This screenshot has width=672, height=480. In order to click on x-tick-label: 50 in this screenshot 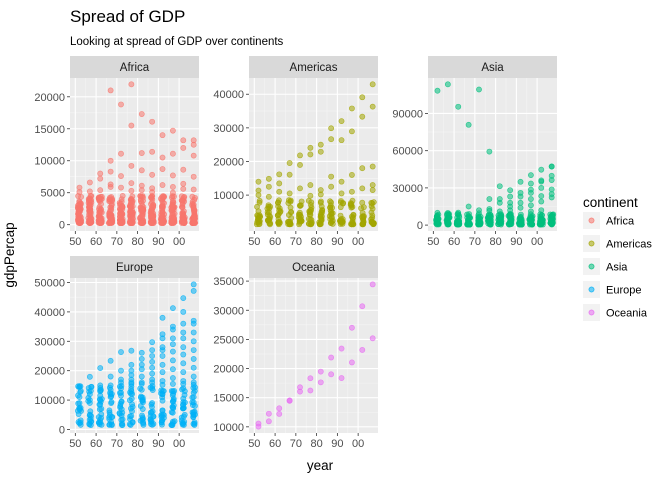, I will do `click(75, 444)`.